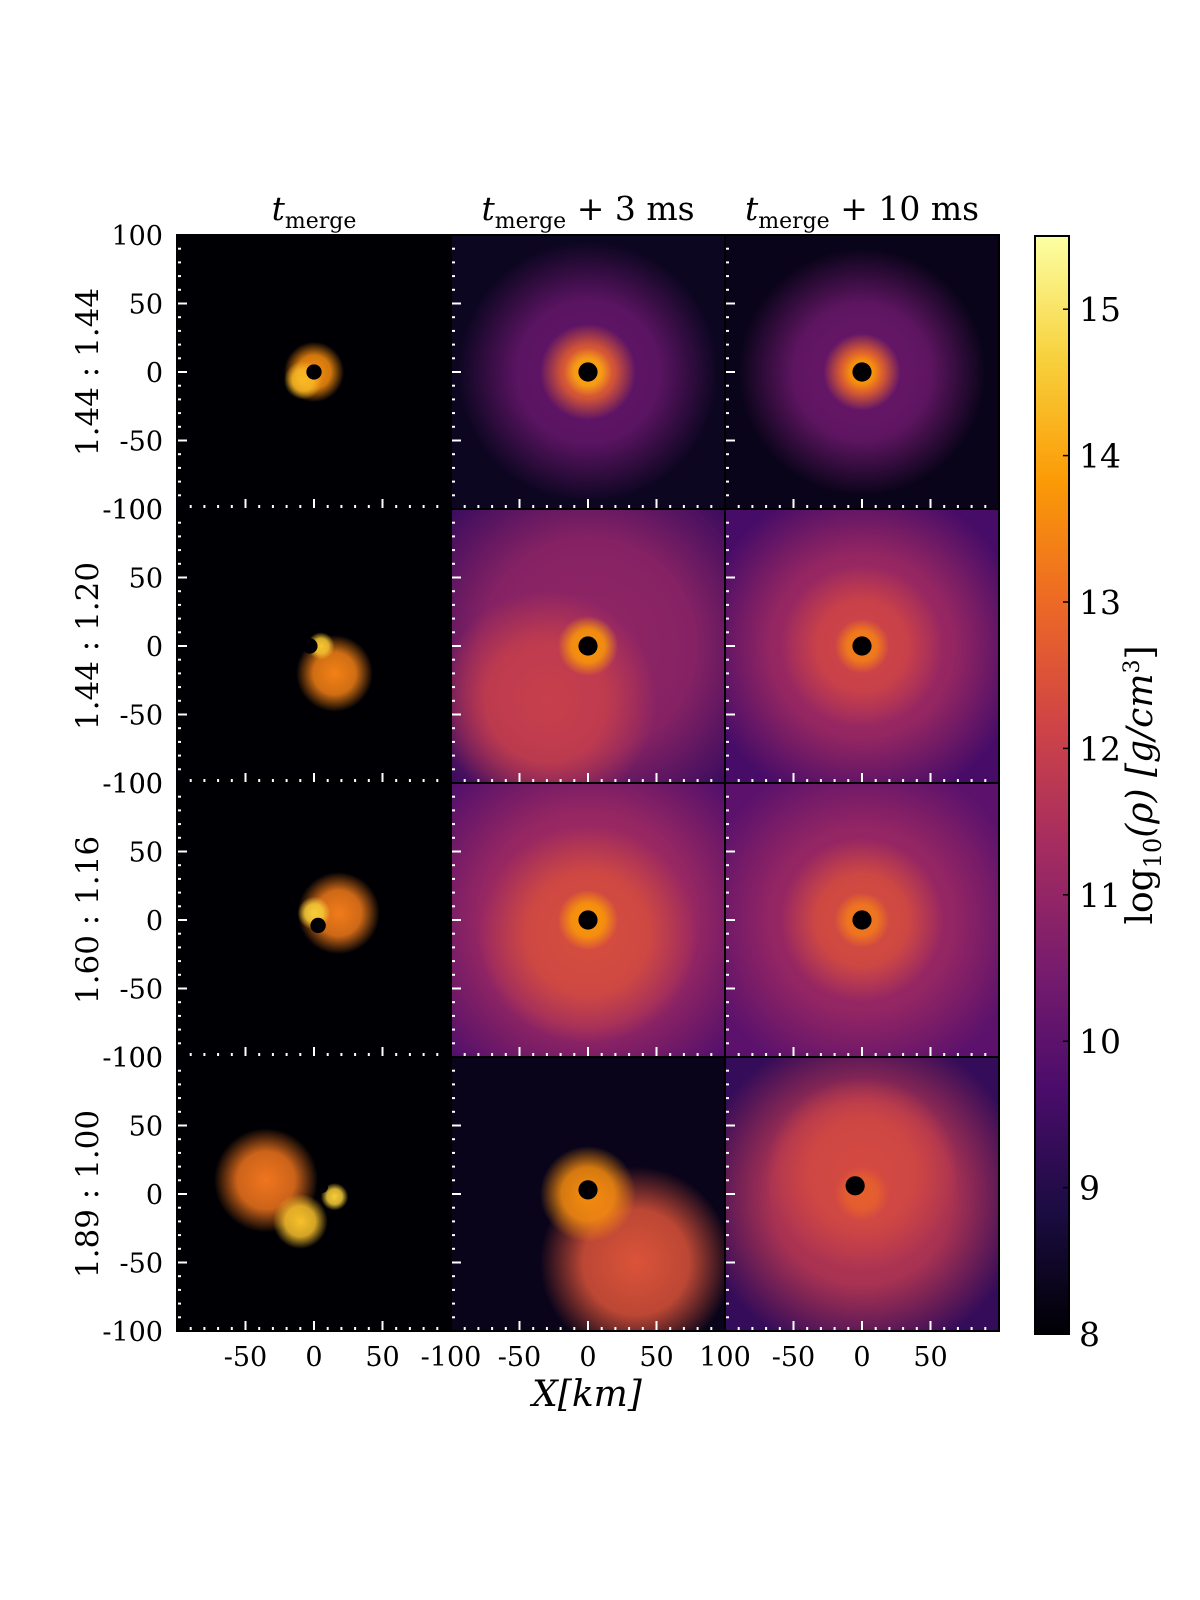  I want to click on colorbar-tick-label: 15, so click(1100, 309).